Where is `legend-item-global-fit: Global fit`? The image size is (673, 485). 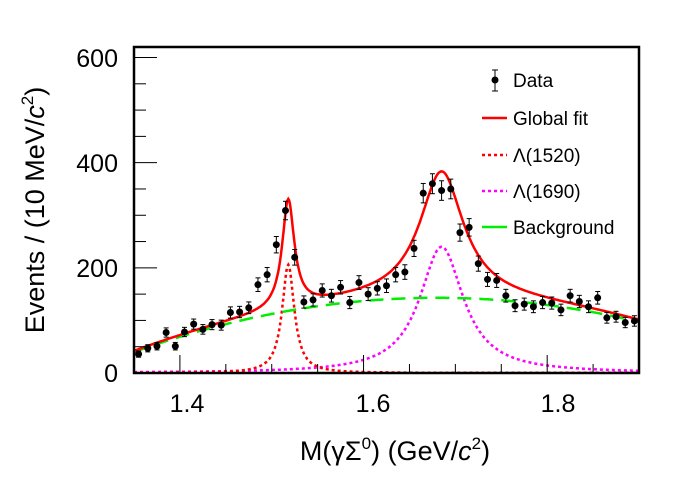
legend-item-global-fit: Global fit is located at coordinates (535, 119).